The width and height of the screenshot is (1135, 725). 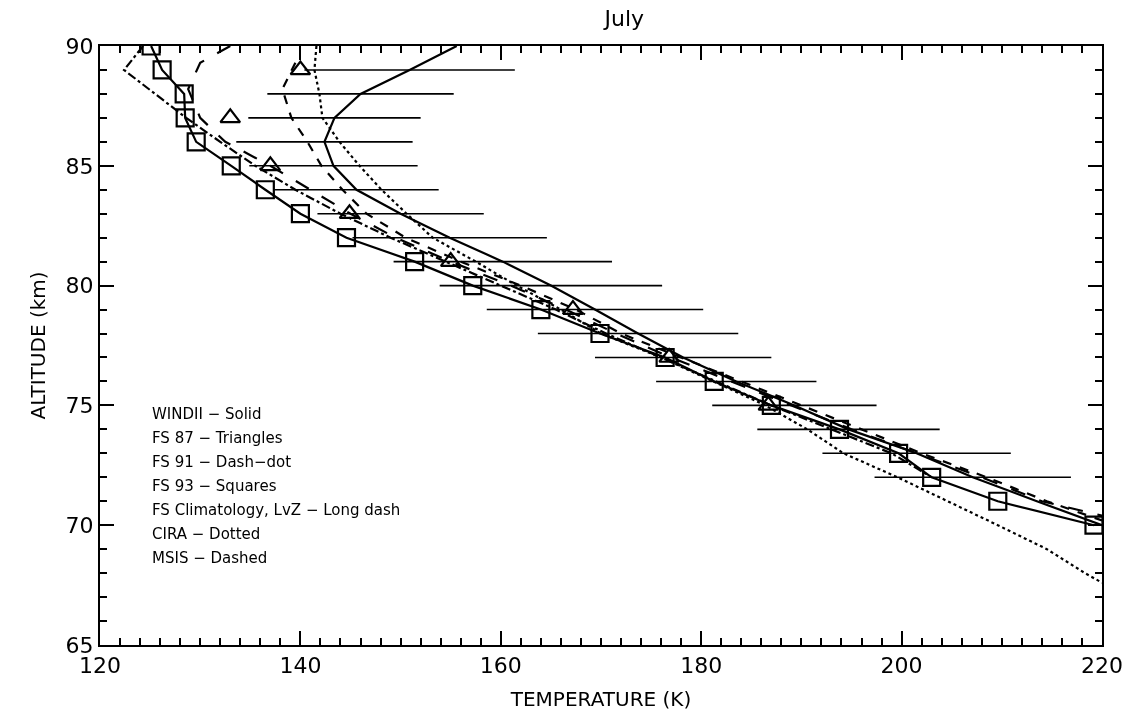 What do you see at coordinates (623, 19) in the screenshot?
I see `chart-title: July` at bounding box center [623, 19].